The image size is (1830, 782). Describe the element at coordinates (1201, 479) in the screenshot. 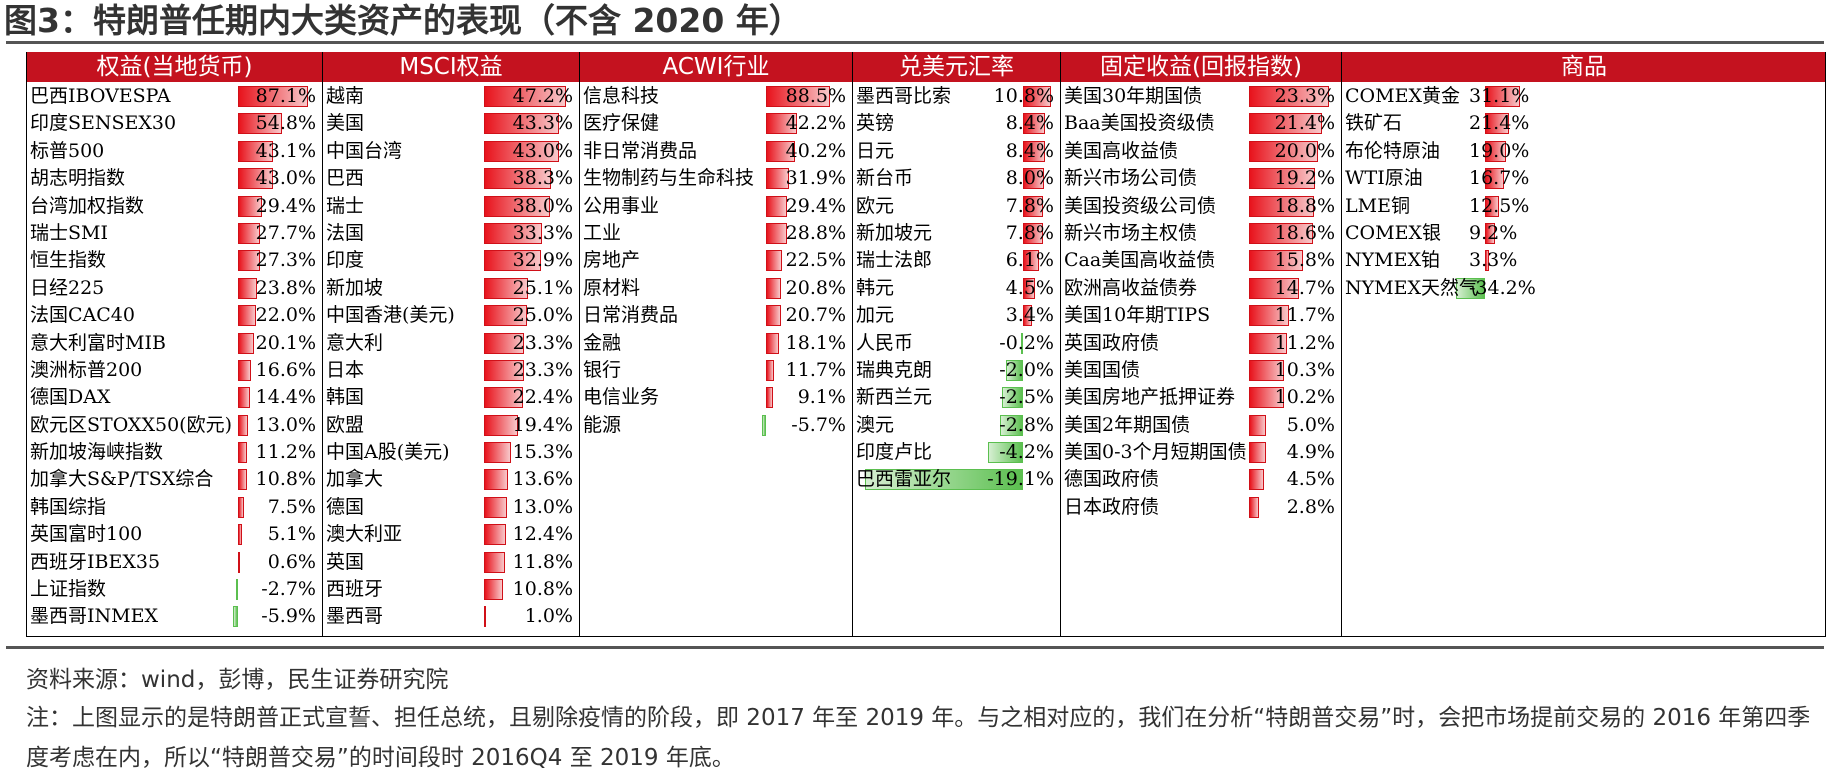

I see `table-row: 德国政府债 4.5%` at that location.